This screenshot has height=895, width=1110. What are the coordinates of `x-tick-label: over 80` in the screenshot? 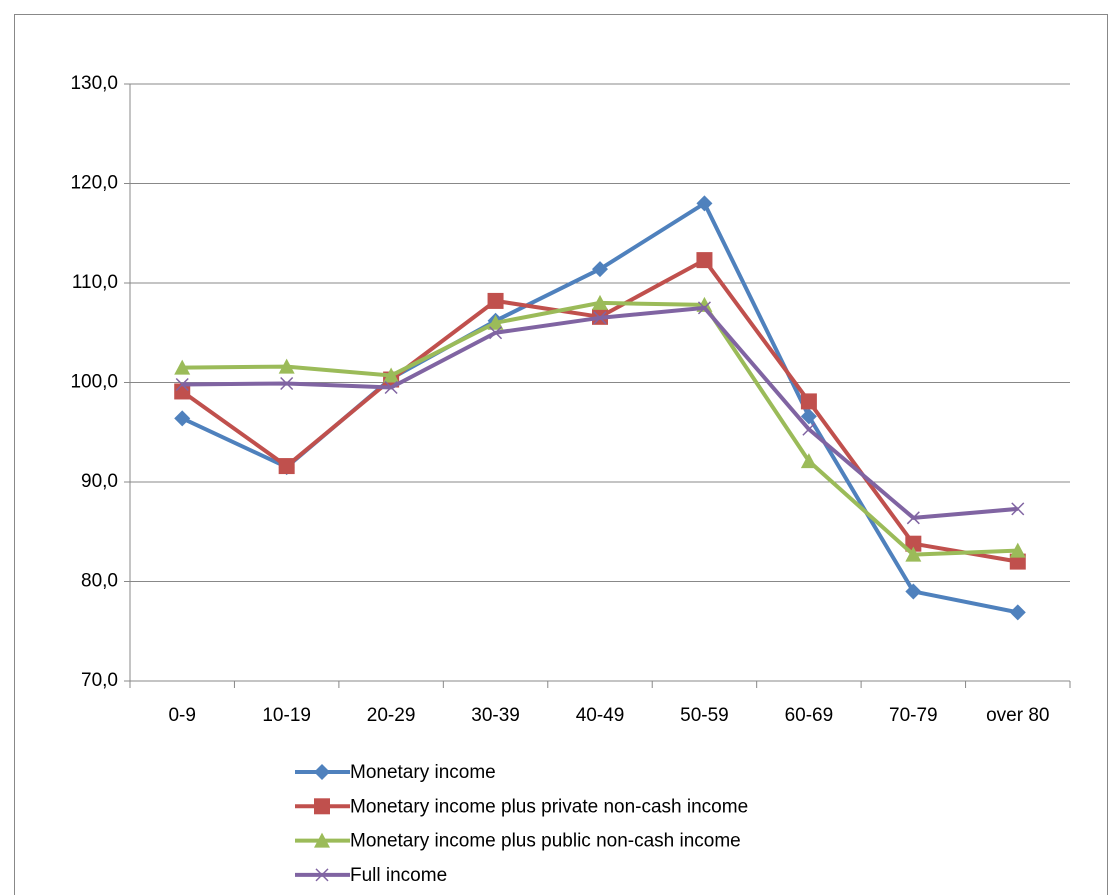 It's located at (1017, 715).